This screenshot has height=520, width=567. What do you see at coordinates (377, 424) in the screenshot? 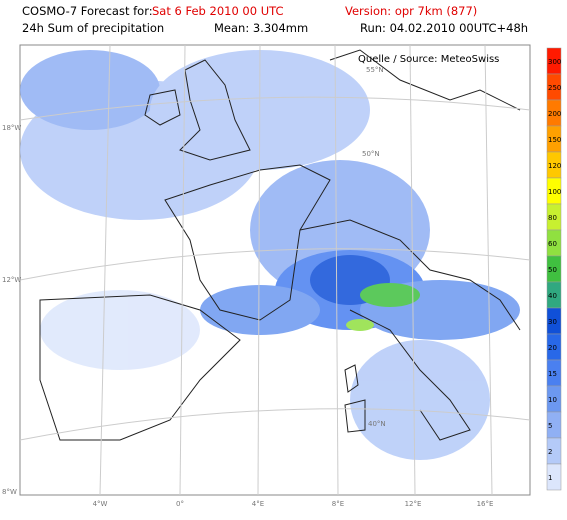
I see `lat-label: 40°N` at bounding box center [377, 424].